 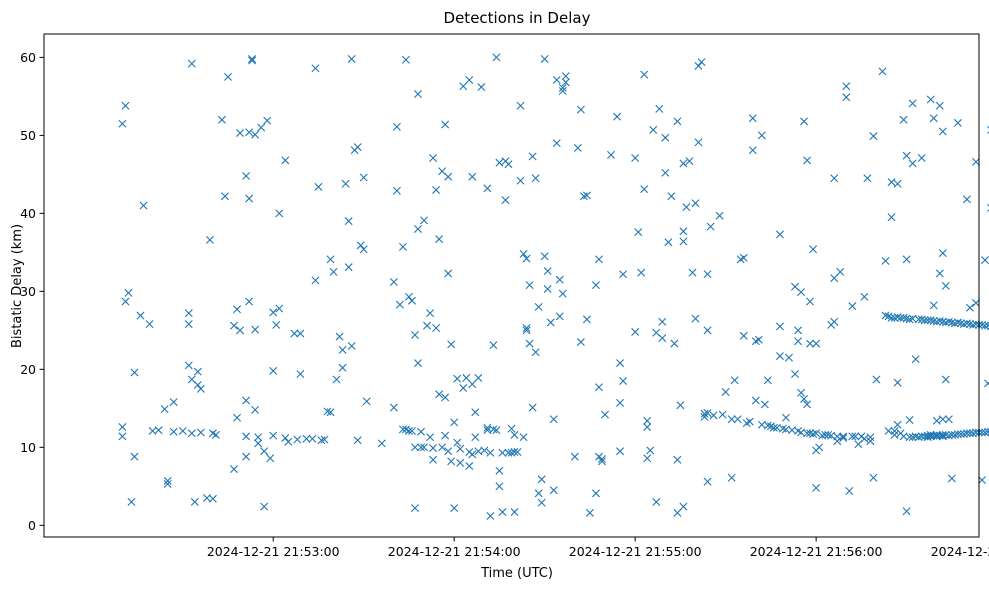 I want to click on y-tick-label: 40, so click(x=28, y=213).